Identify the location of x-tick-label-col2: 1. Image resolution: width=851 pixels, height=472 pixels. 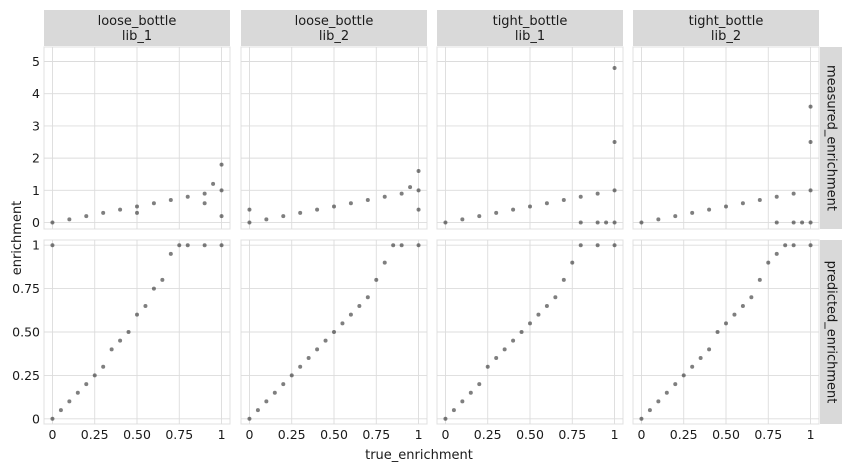
(419, 434).